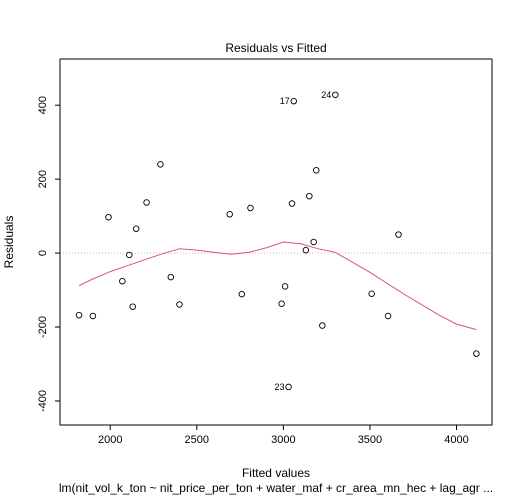 The image size is (523, 497). I want to click on y-tick-label: -200, so click(43, 327).